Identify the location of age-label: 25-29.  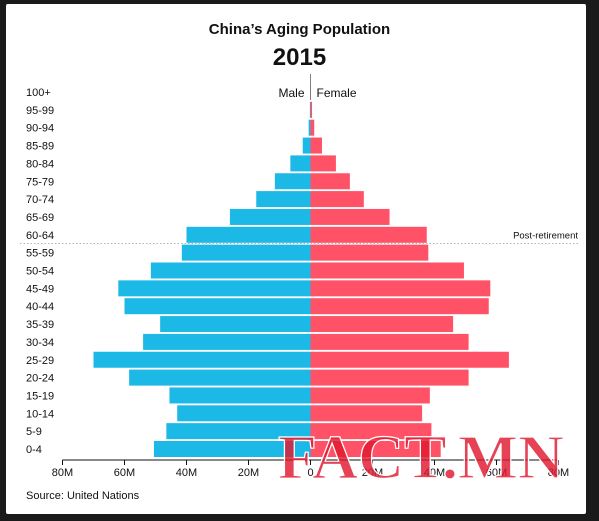
(40, 361).